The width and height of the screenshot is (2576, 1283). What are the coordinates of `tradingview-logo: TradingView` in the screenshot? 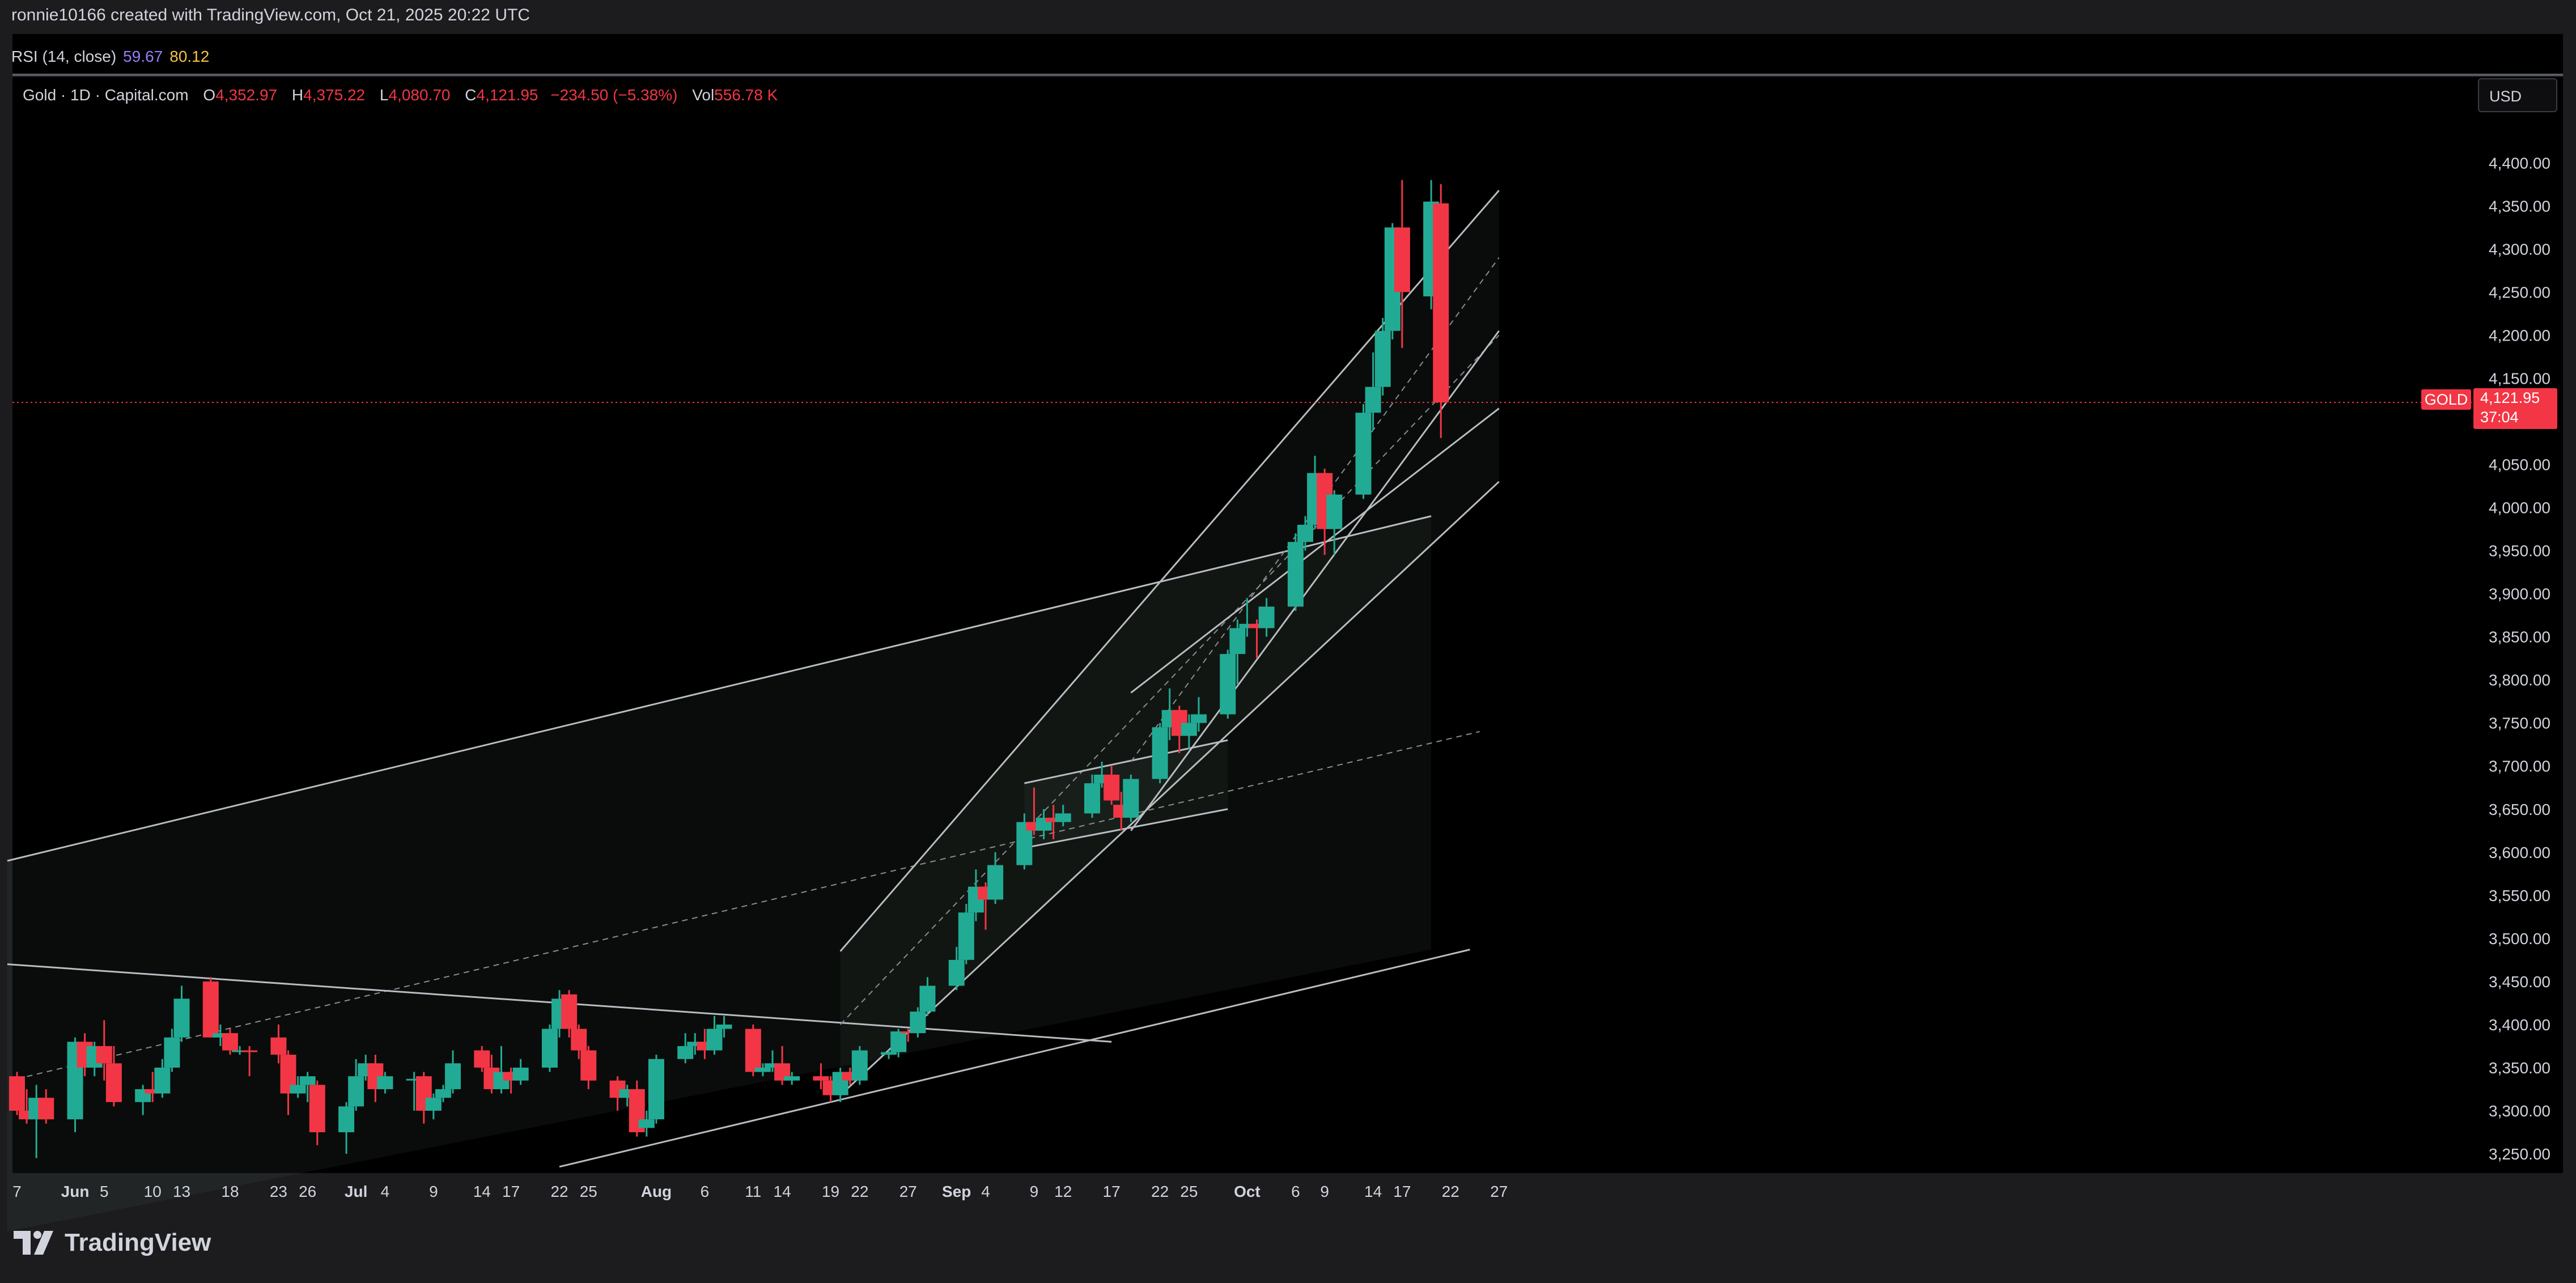 It's located at (112, 1243).